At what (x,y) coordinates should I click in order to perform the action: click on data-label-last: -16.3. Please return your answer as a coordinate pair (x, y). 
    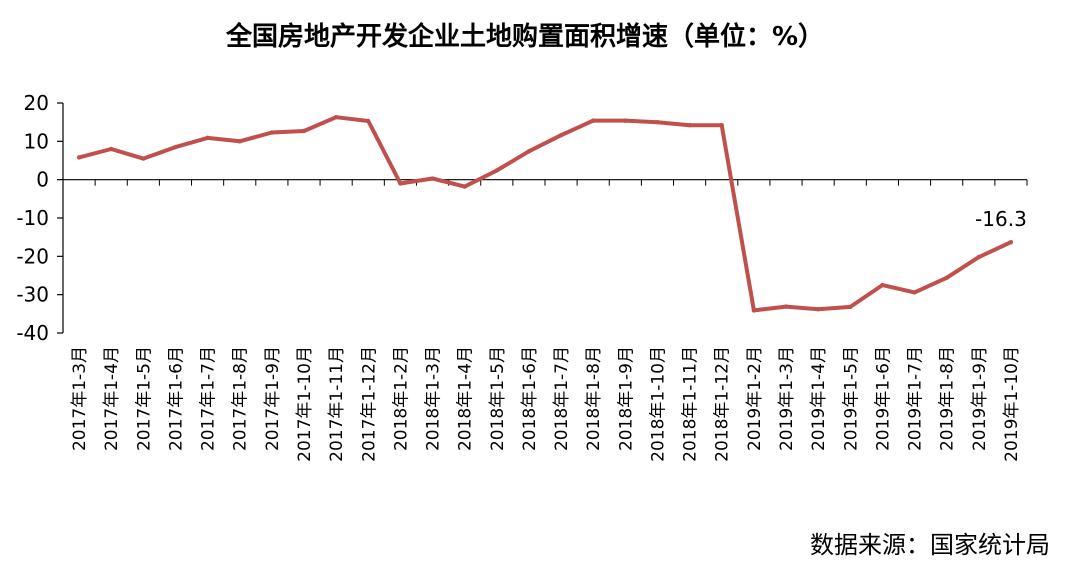
    Looking at the image, I should click on (1001, 219).